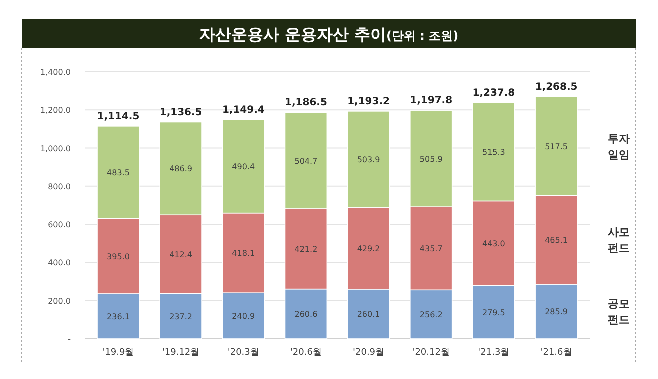  I want to click on total-label: 1,186.5, so click(306, 103).